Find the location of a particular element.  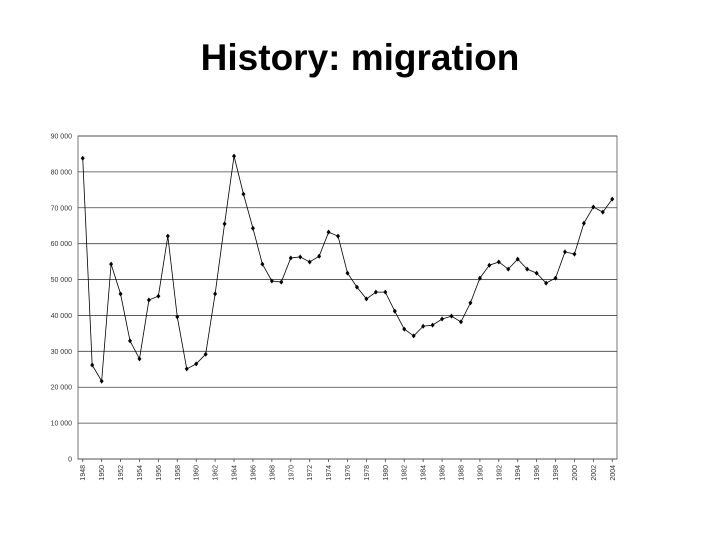

x-tick-label: 1954 is located at coordinates (140, 473).